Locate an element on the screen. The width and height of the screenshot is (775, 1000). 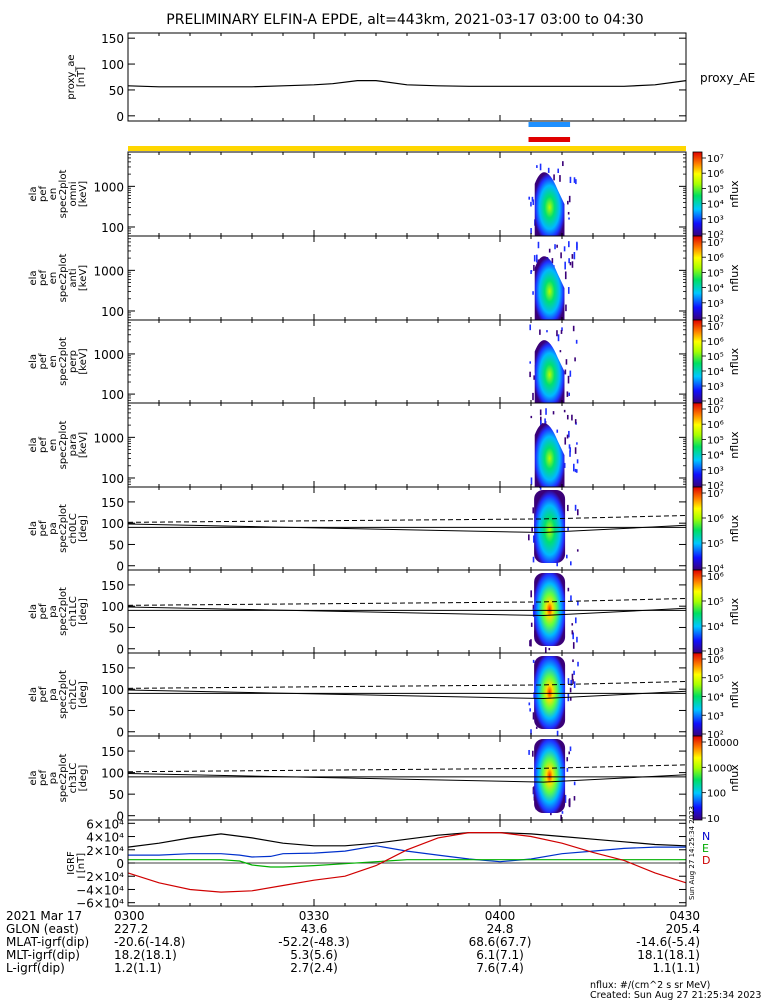
igrf-legend-N: N is located at coordinates (706, 836).